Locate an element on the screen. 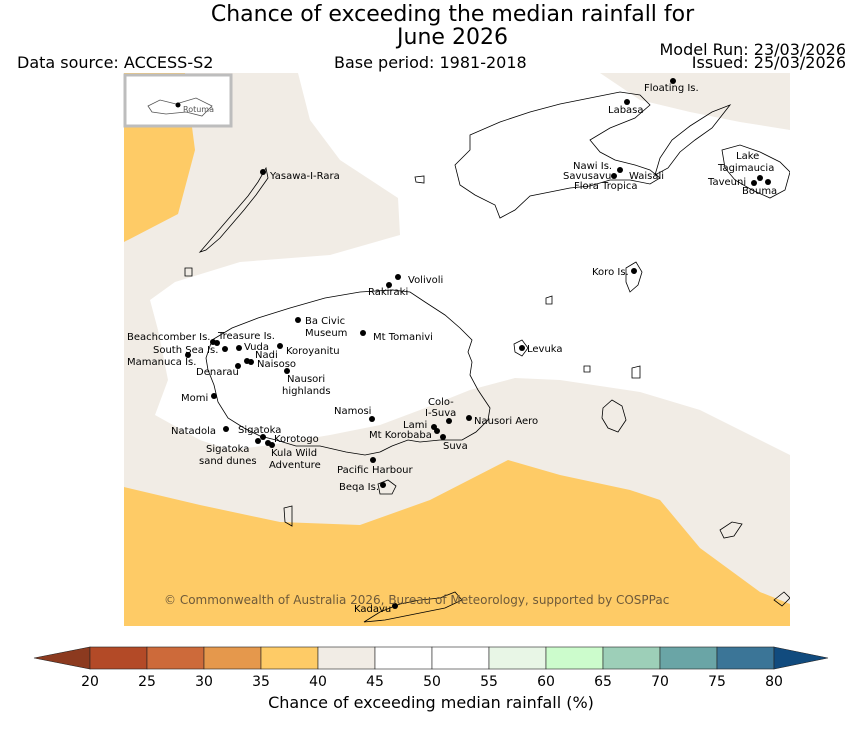  koro-coast is located at coordinates (634, 277).